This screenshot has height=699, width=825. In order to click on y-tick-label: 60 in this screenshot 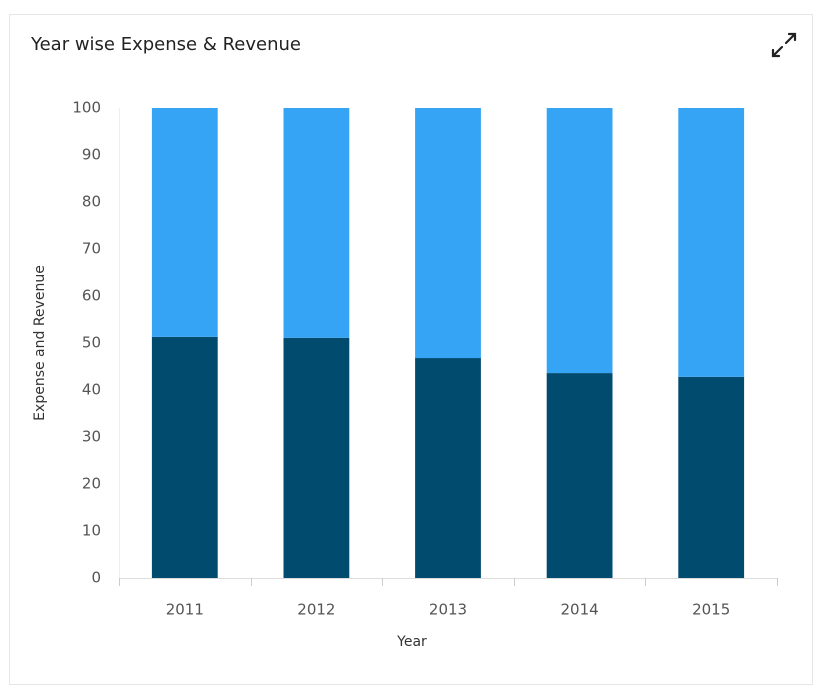, I will do `click(91, 296)`.